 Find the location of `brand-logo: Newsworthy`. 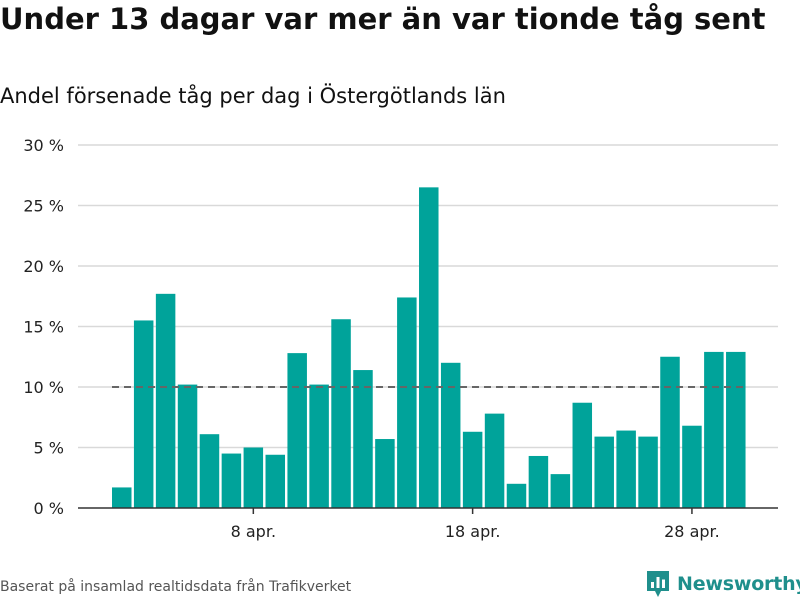

brand-logo: Newsworthy is located at coordinates (722, 584).